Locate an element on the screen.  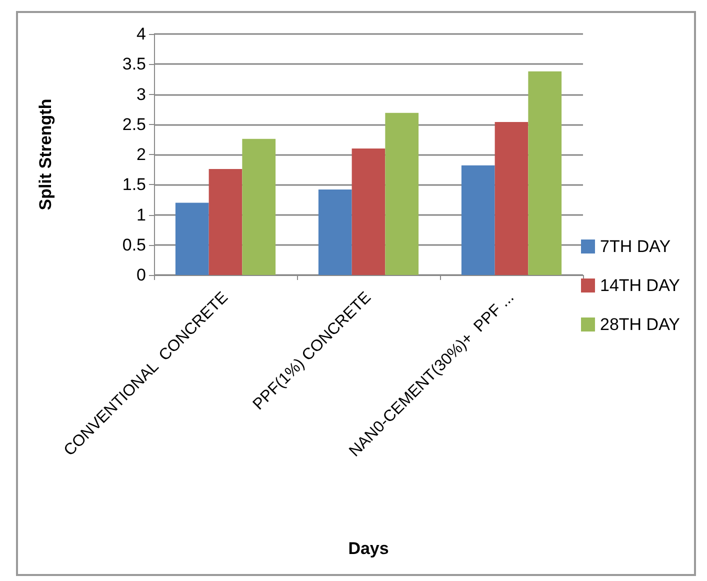
y-axis-title: Split Strength is located at coordinates (45, 154).